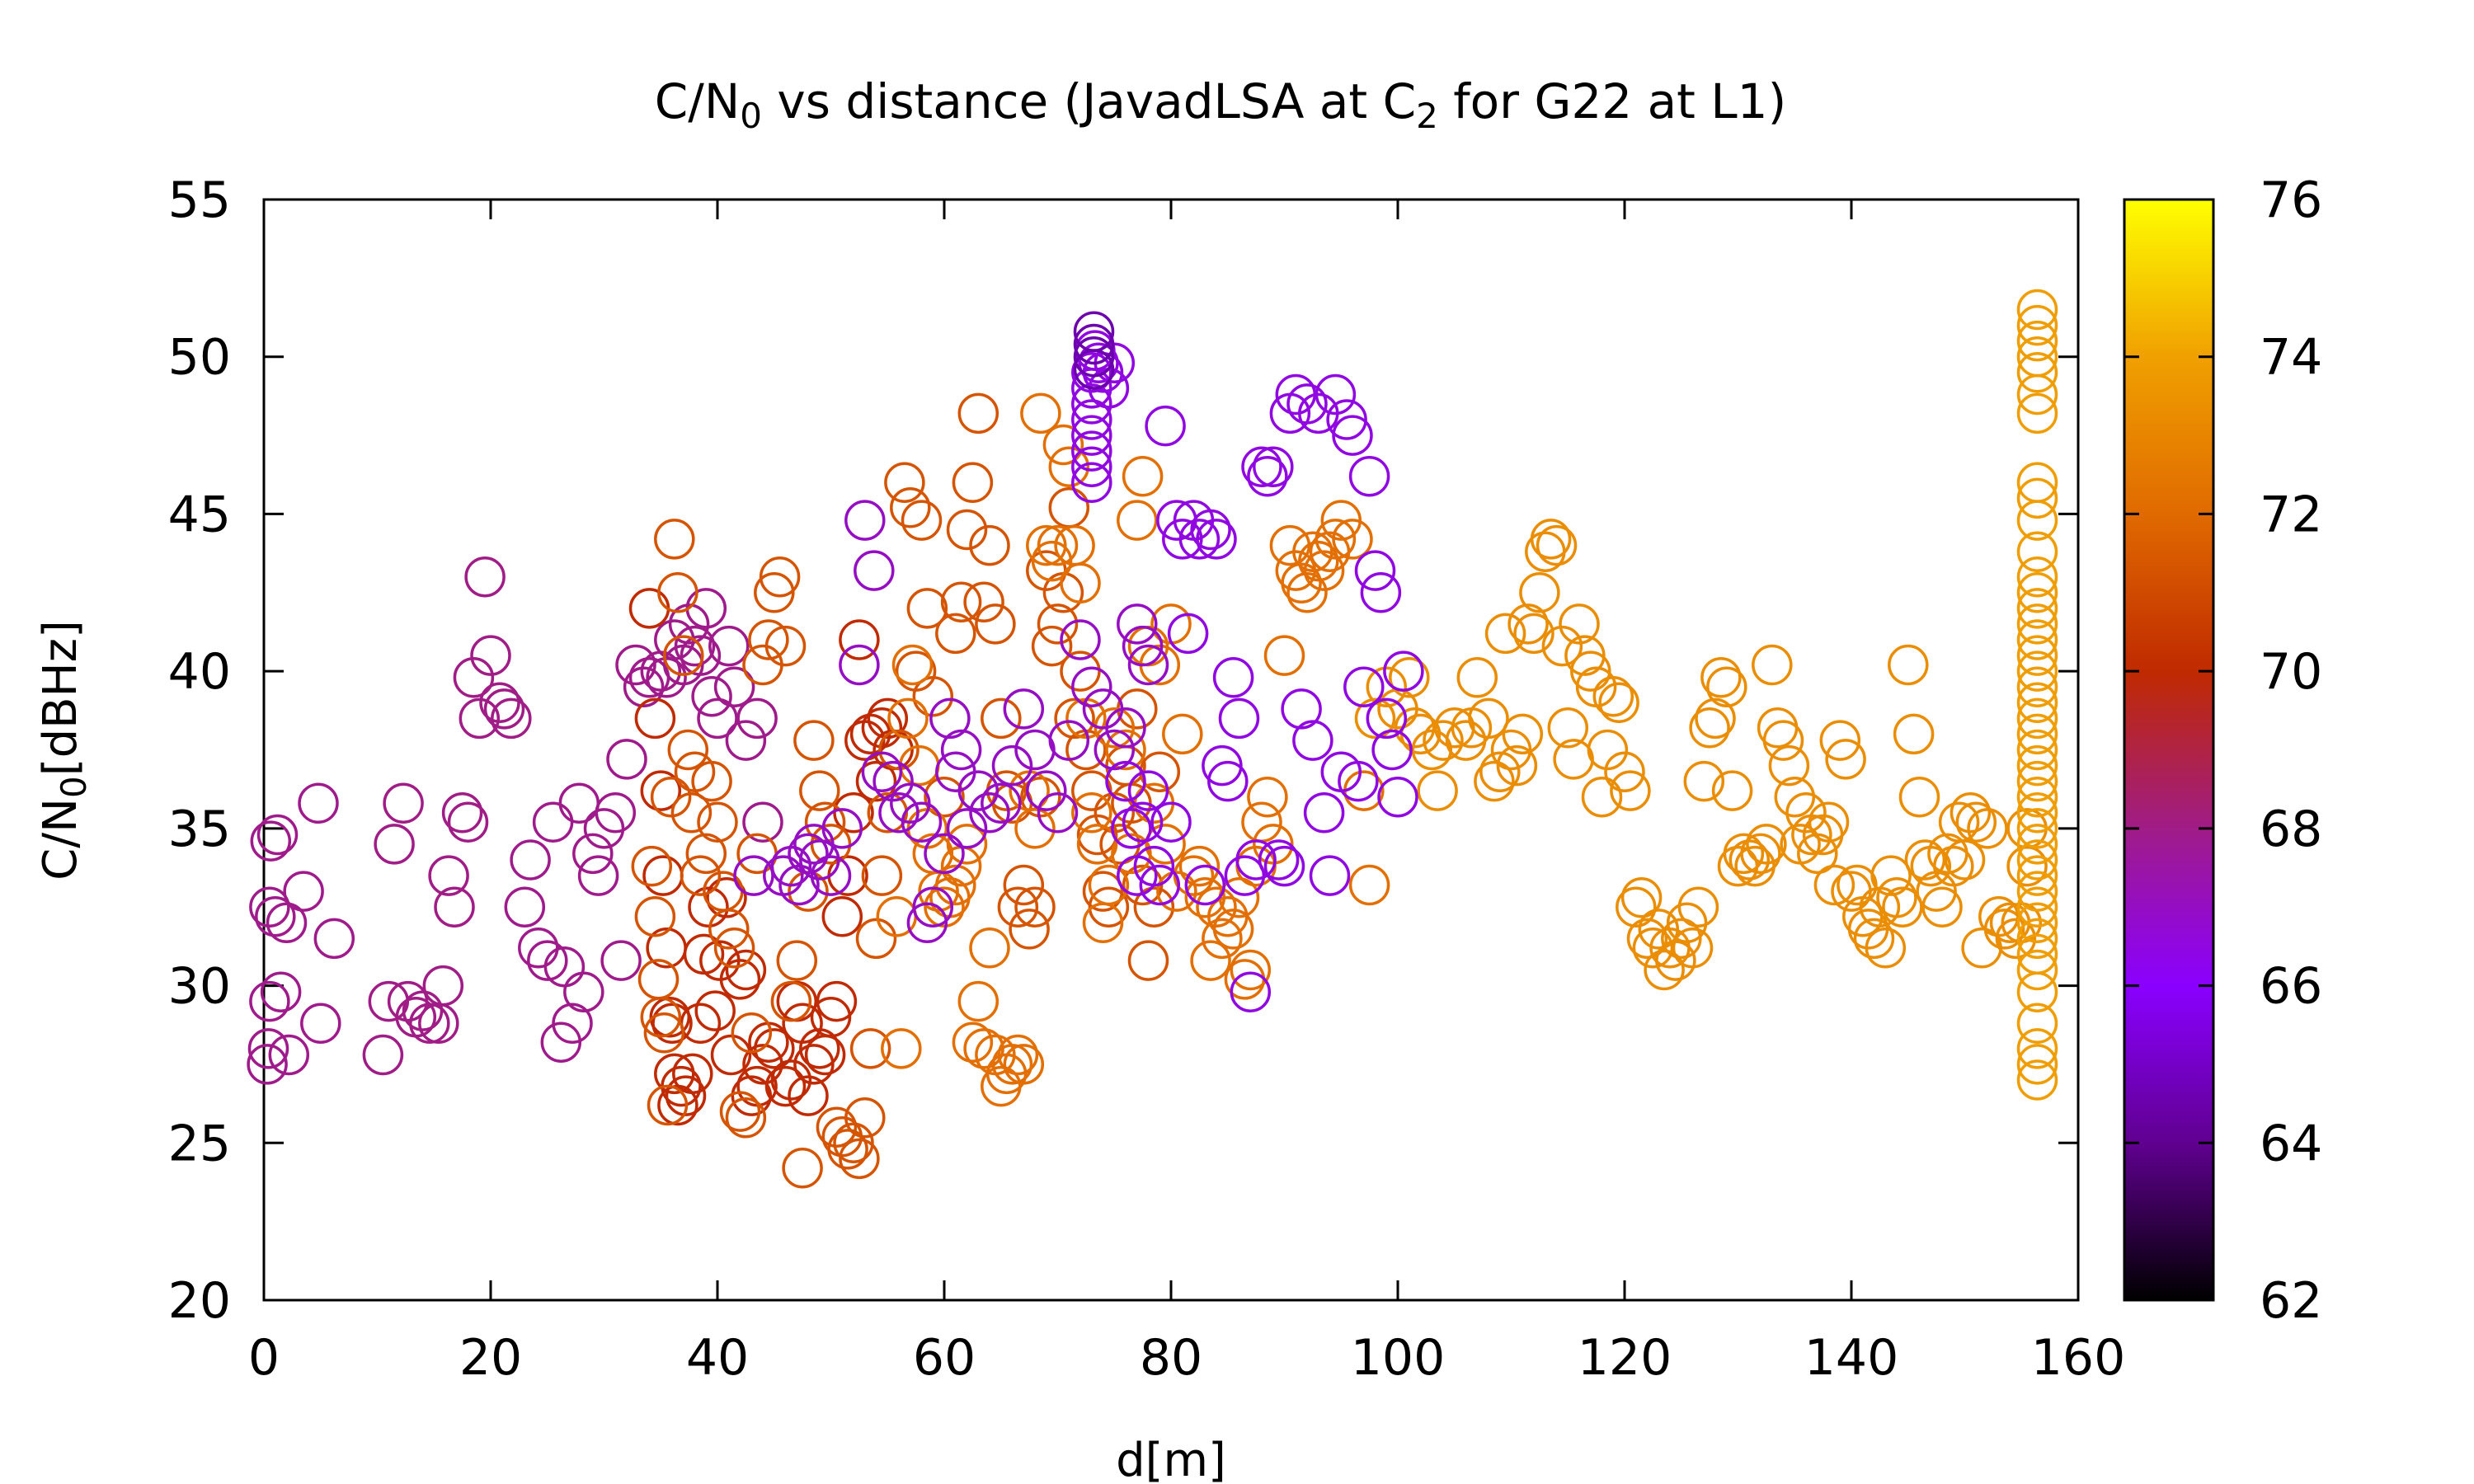 The width and height of the screenshot is (2474, 1484). I want to click on x-tick-label: 60, so click(944, 1358).